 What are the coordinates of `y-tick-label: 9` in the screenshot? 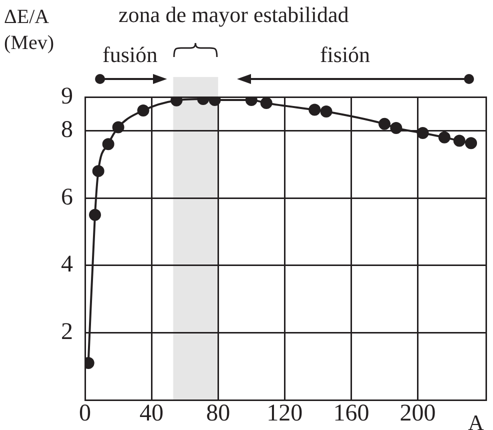 It's located at (67, 96).